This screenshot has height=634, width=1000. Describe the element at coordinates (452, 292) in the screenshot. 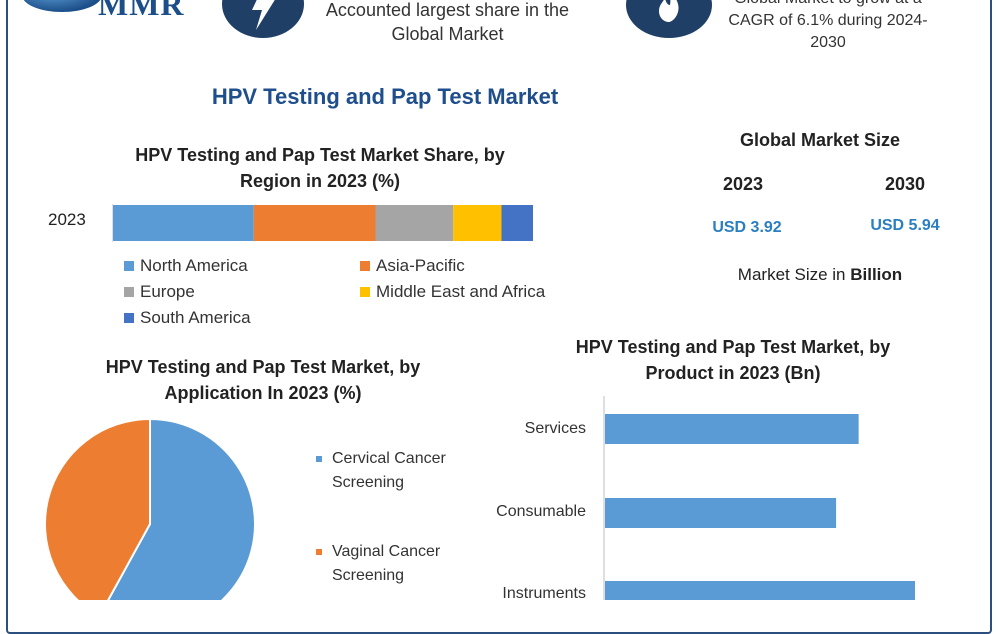

I see `legend-item-mea: Middle East and Africa` at that location.